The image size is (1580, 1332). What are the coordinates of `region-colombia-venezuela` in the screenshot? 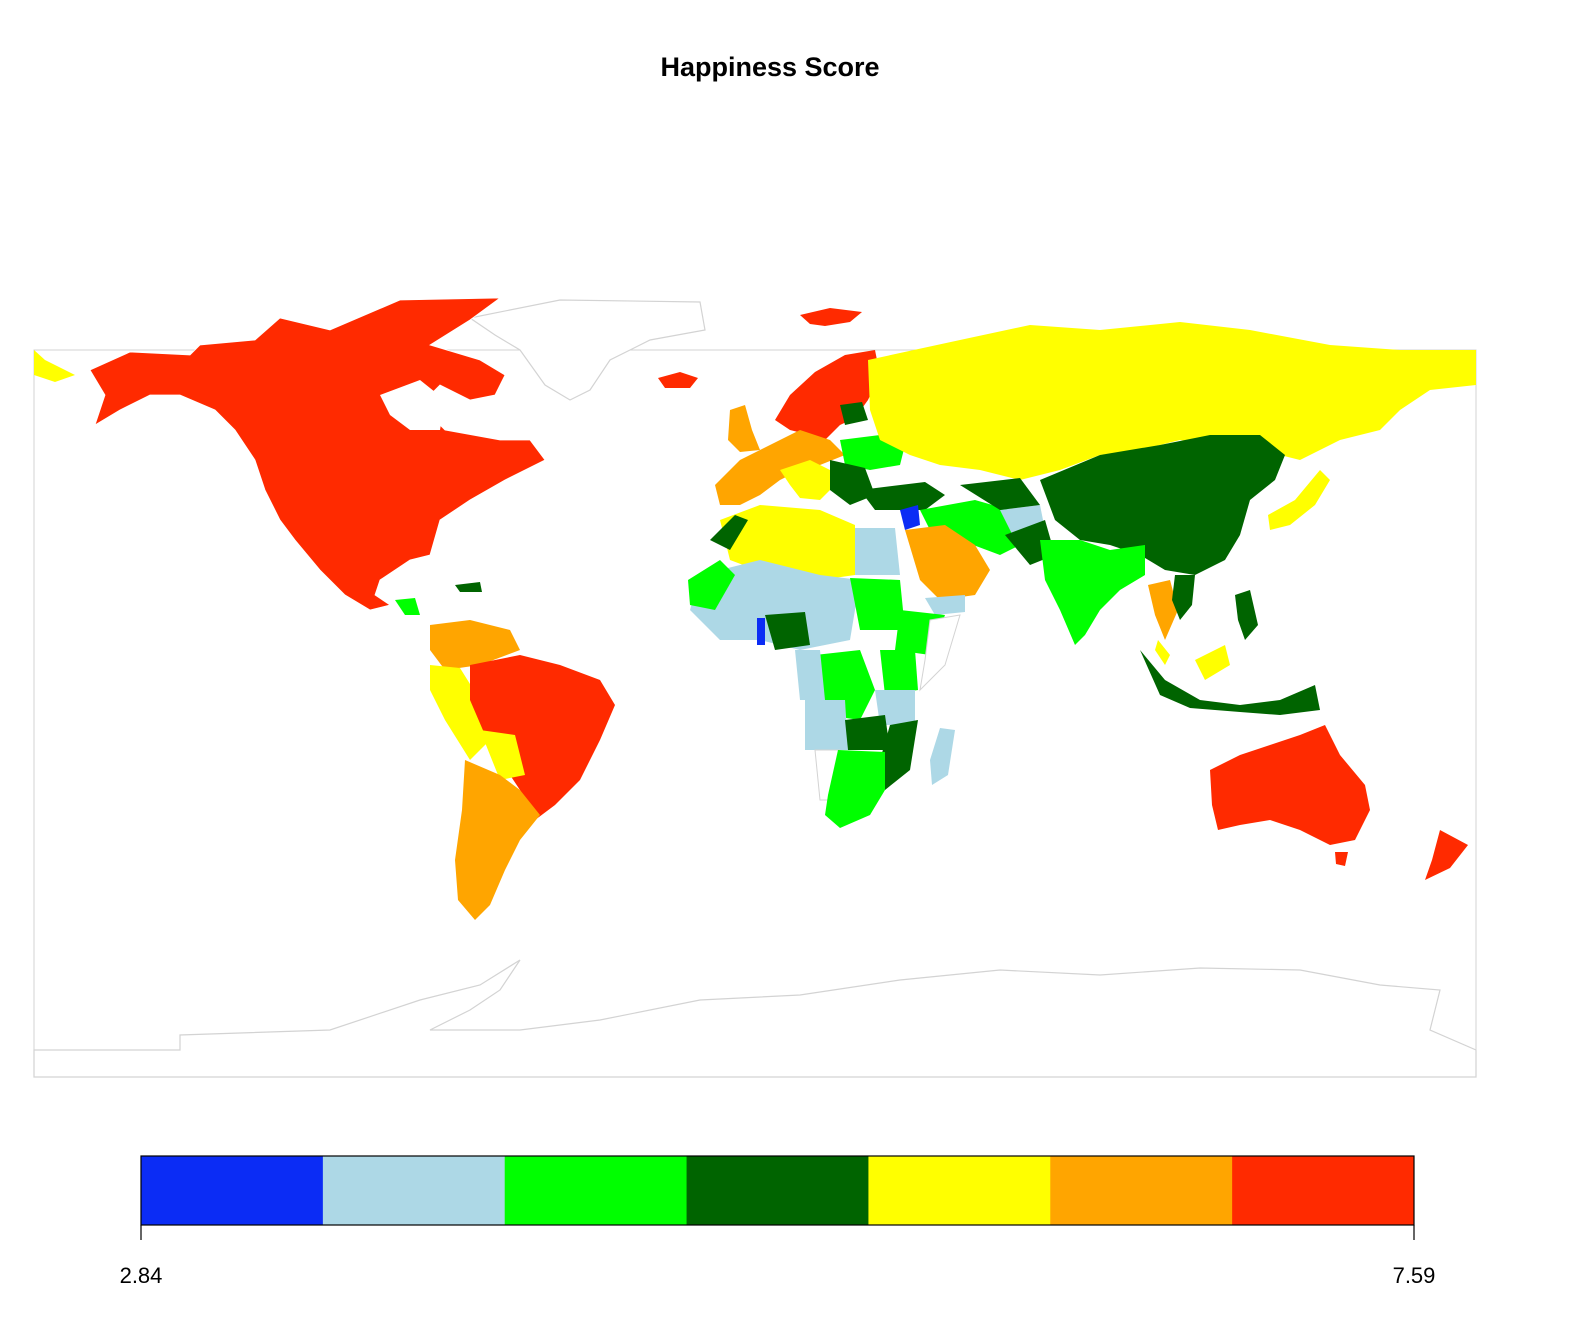 It's located at (475, 645).